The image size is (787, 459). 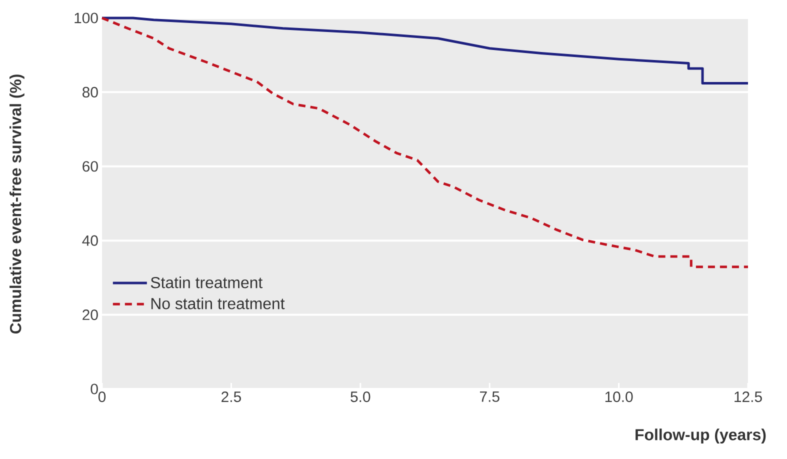 I want to click on x-tick-label: 2.5, so click(x=231, y=397).